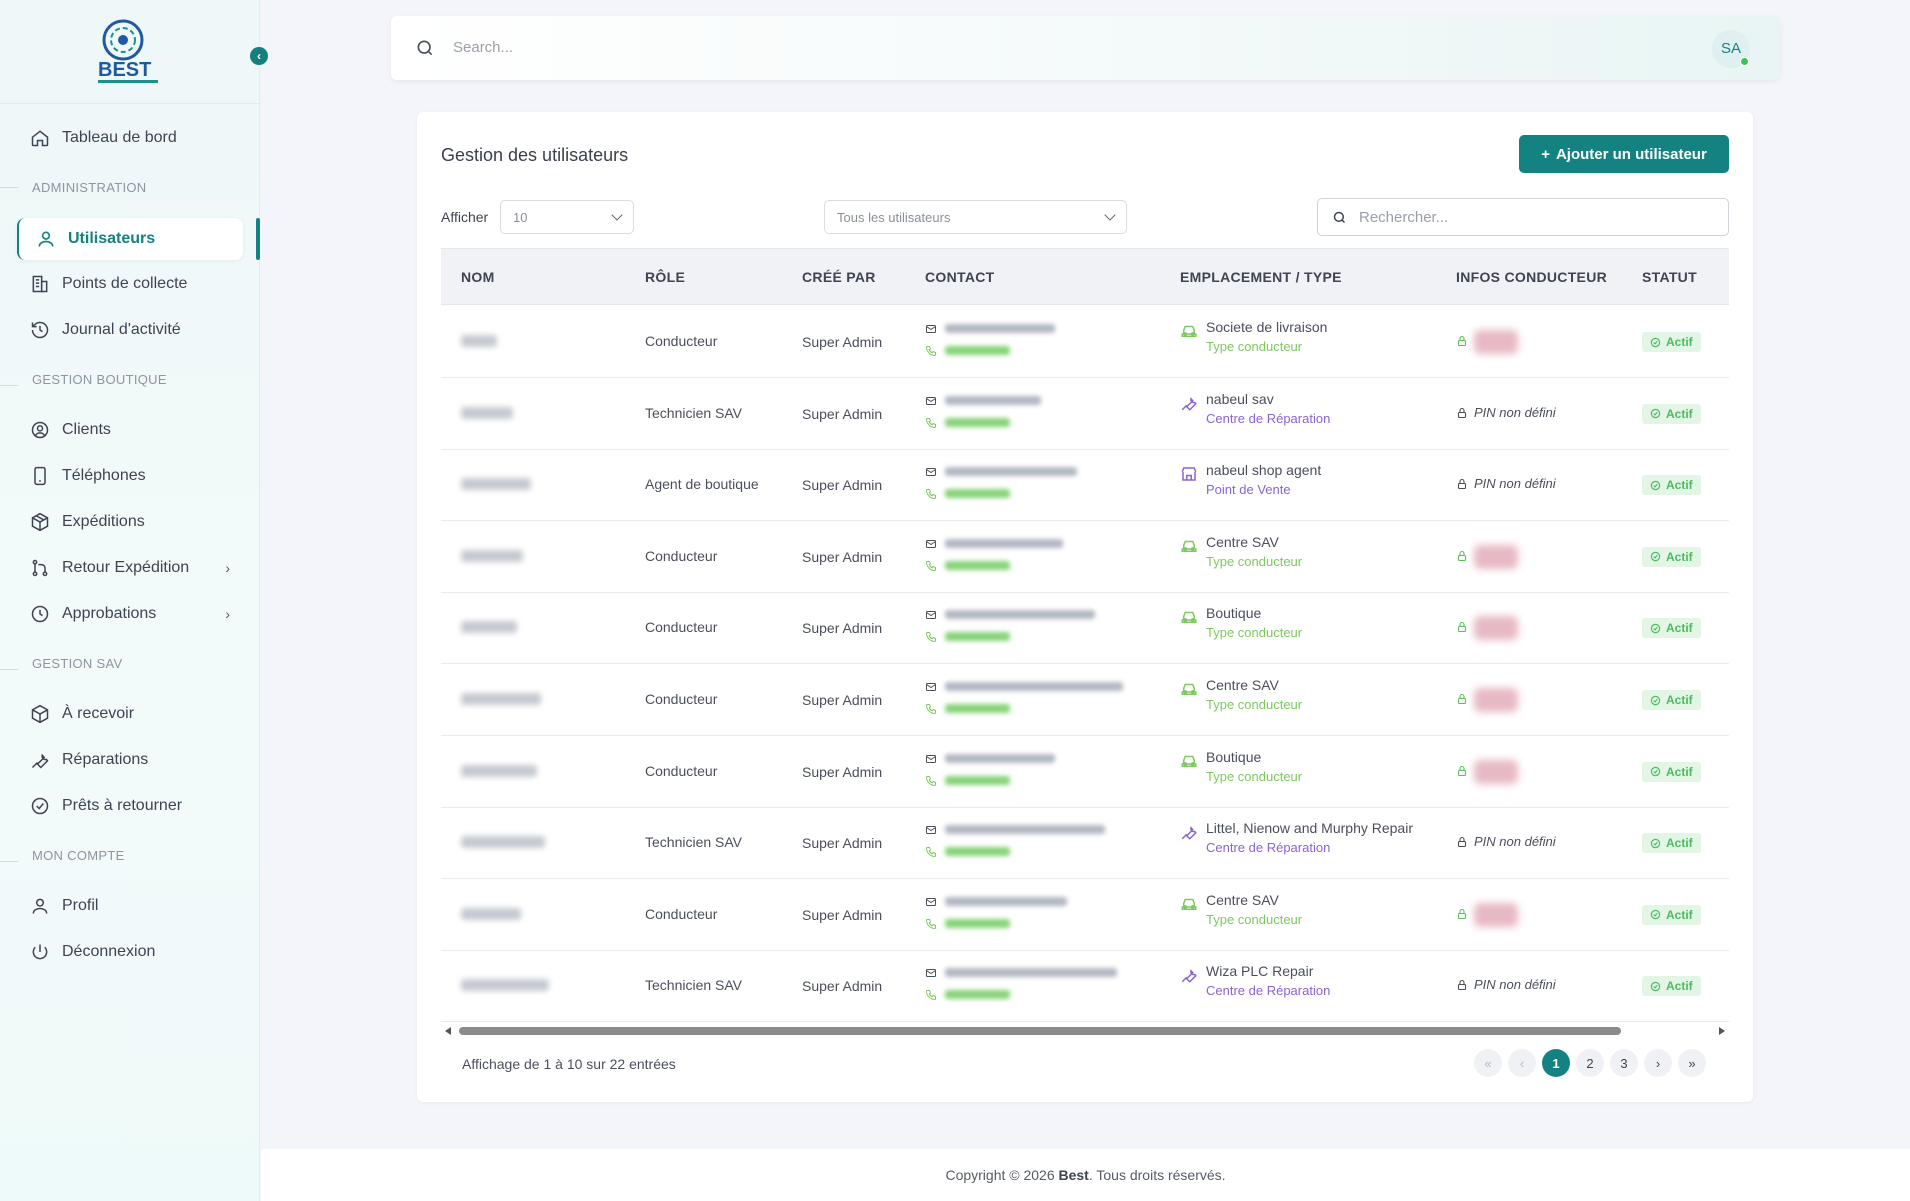 Image resolution: width=1910 pixels, height=1201 pixels. Describe the element at coordinates (975, 217) in the screenshot. I see `user-filter-select: Tous les utilisateurs` at that location.